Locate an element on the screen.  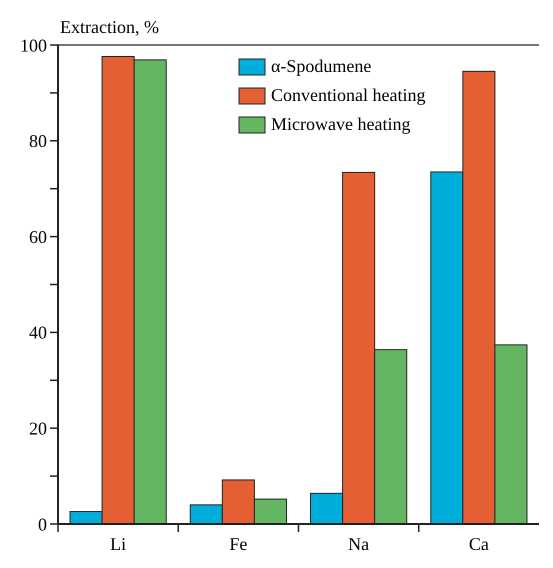
y-tick-label: 40 is located at coordinates (38, 332).